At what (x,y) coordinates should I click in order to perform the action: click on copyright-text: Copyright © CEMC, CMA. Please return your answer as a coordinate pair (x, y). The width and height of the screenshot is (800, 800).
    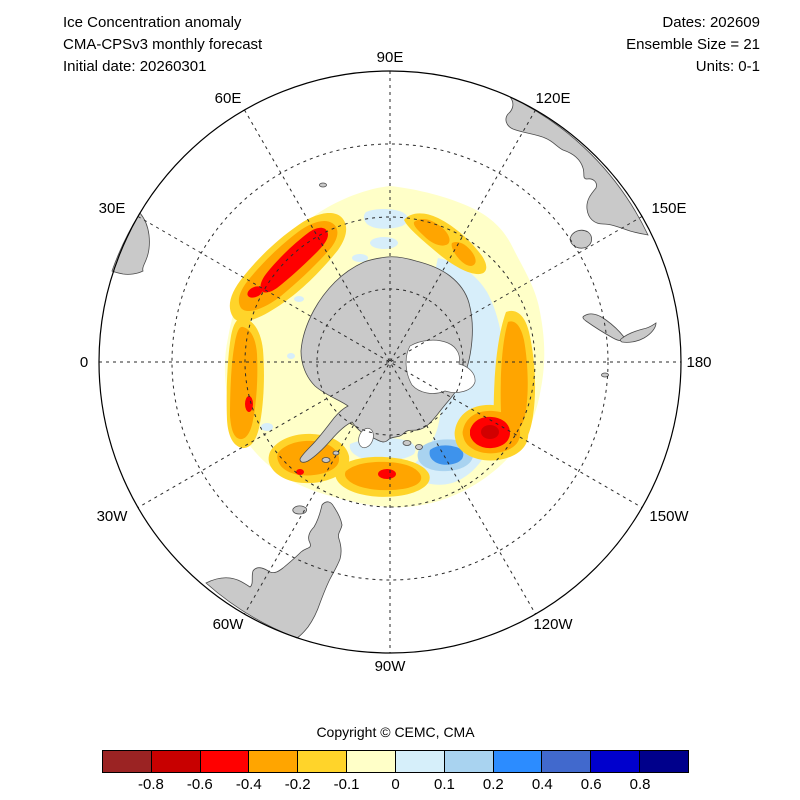
    Looking at the image, I should click on (395, 732).